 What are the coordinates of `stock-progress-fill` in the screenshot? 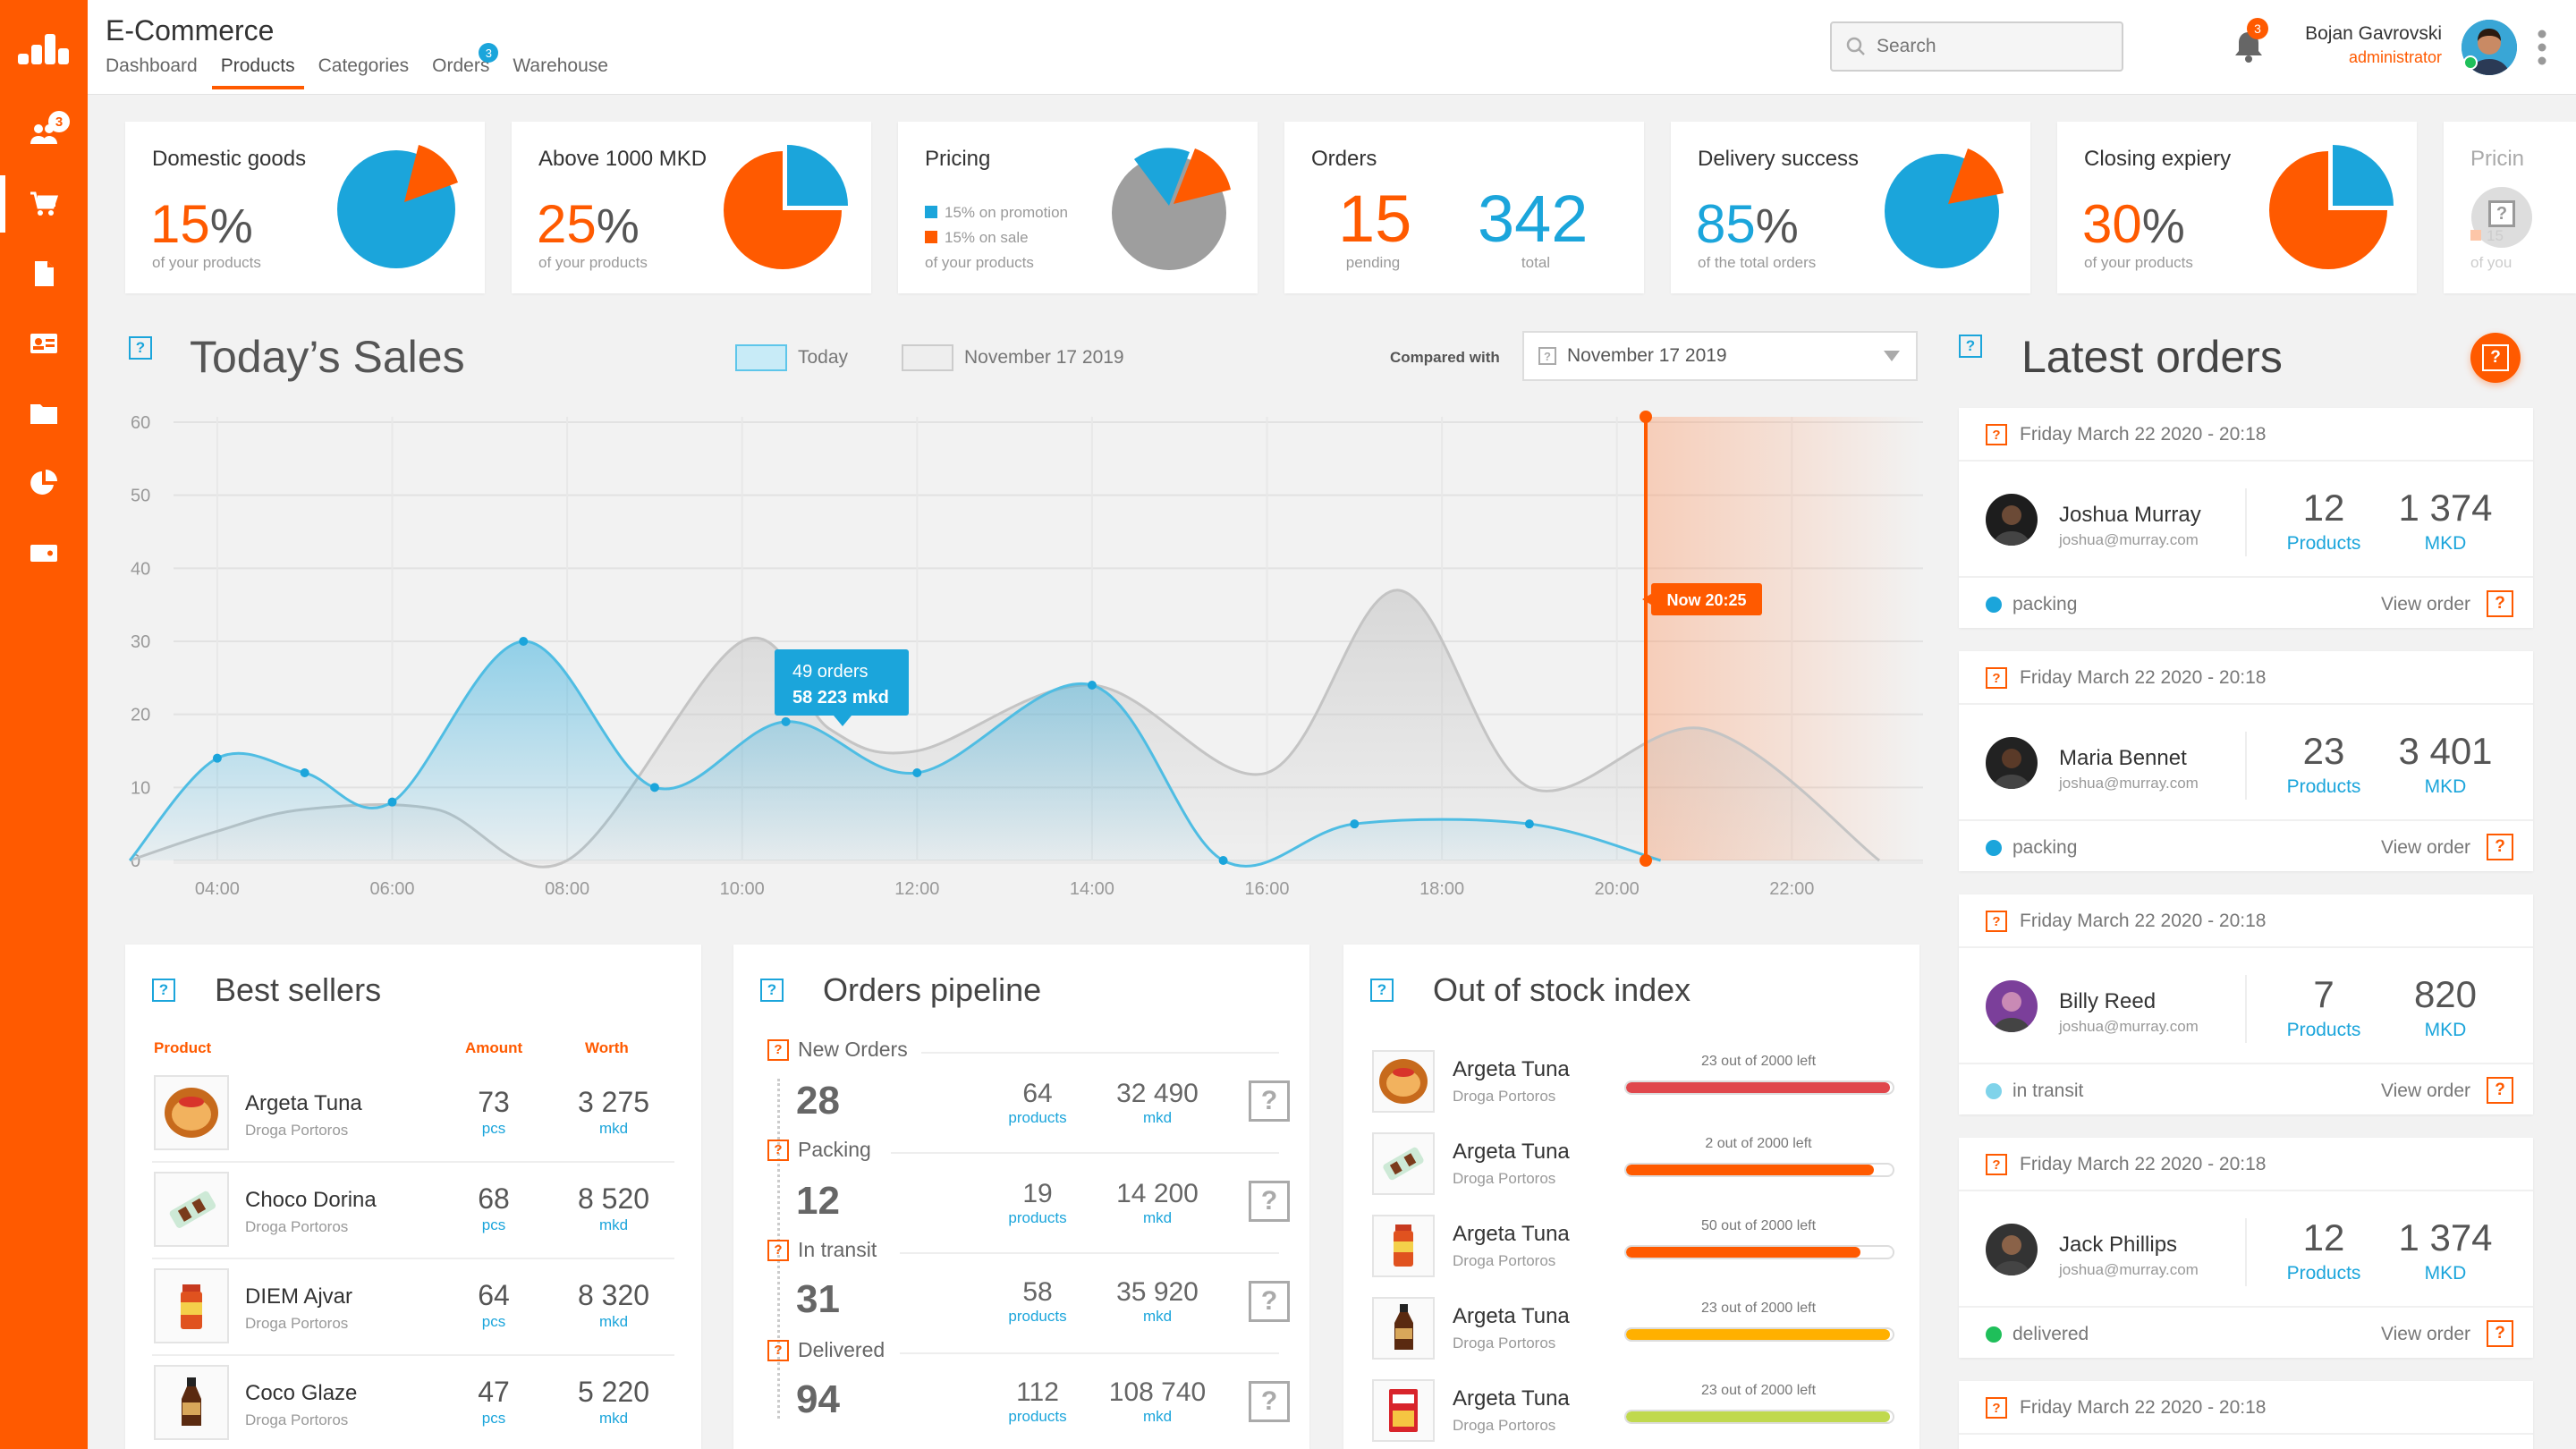 It's located at (1750, 1170).